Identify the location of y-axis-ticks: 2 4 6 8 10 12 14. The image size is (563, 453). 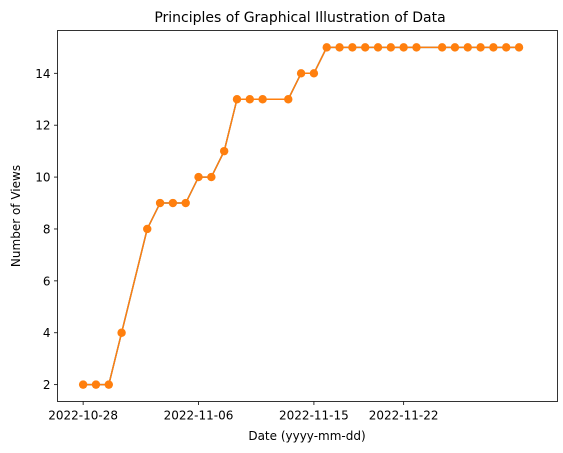
(46, 229).